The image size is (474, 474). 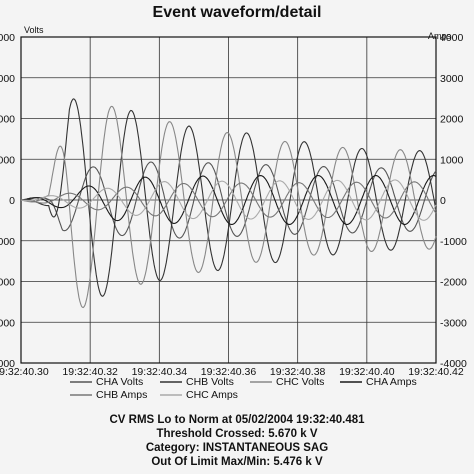 I want to click on left-axis-unit: Volts, so click(x=34, y=30).